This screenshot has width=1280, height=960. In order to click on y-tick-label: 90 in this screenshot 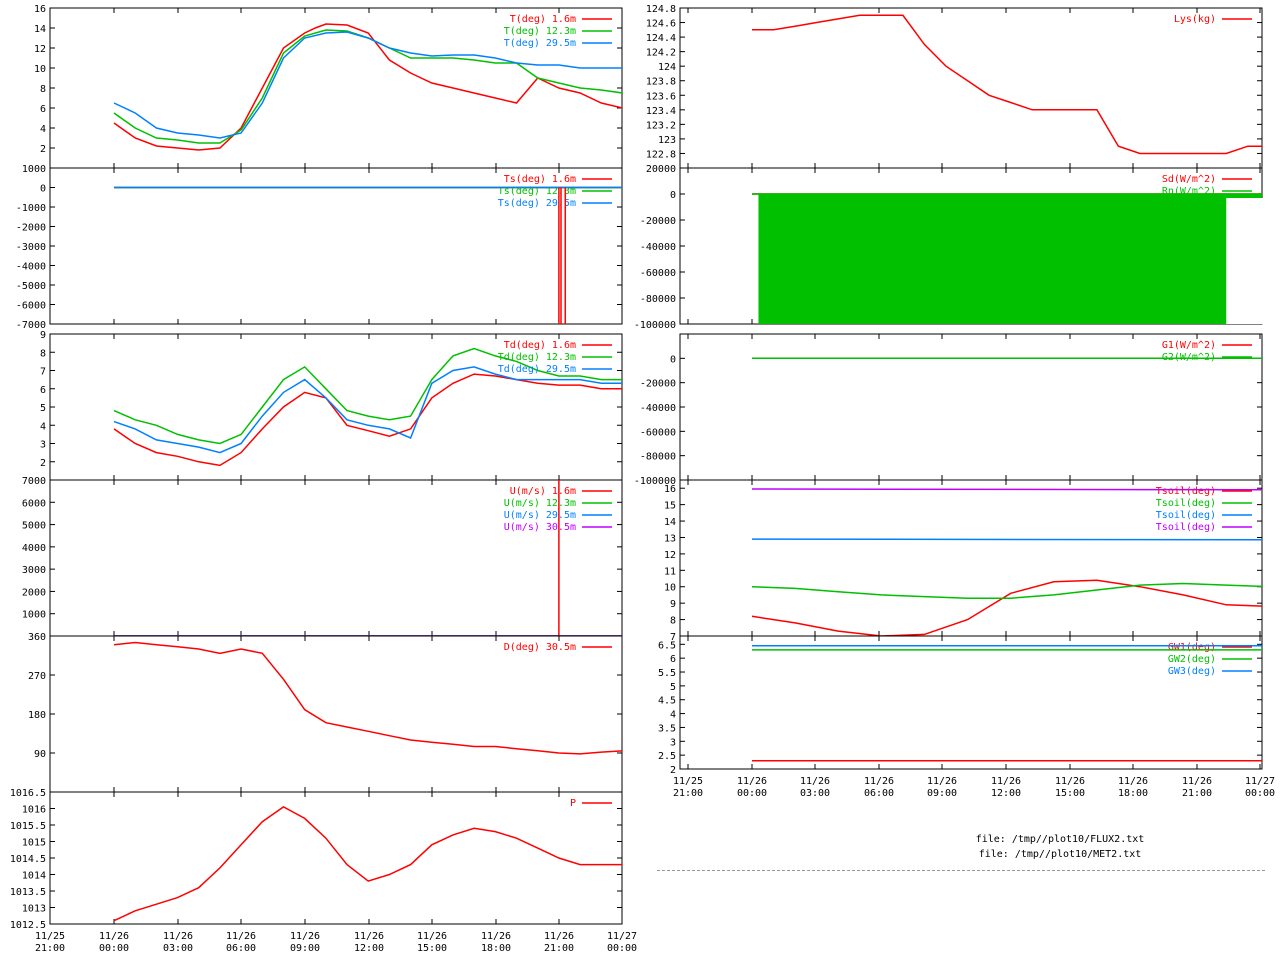, I will do `click(40, 754)`.